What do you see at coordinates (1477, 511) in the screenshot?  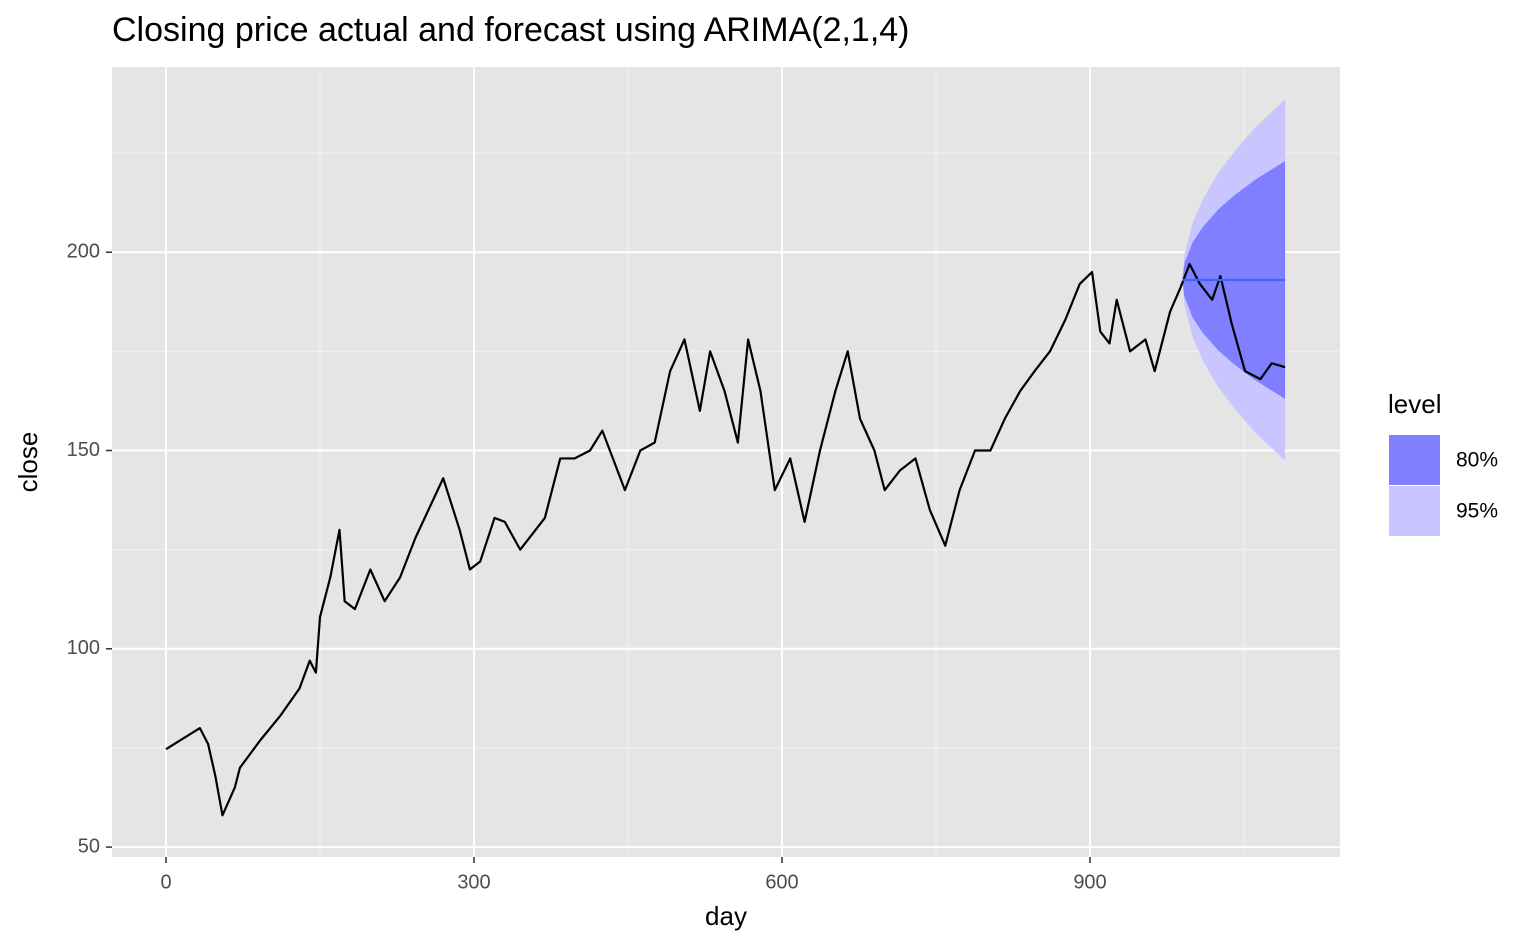 I see `legend-label: 95%` at bounding box center [1477, 511].